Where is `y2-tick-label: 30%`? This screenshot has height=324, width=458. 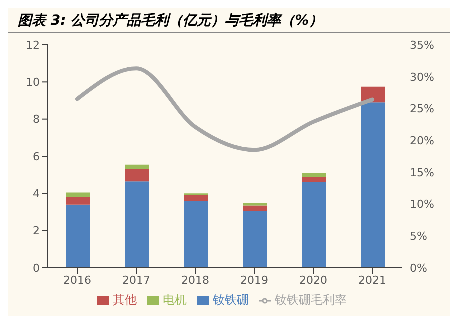
y2-tick-label: 30% is located at coordinates (422, 77).